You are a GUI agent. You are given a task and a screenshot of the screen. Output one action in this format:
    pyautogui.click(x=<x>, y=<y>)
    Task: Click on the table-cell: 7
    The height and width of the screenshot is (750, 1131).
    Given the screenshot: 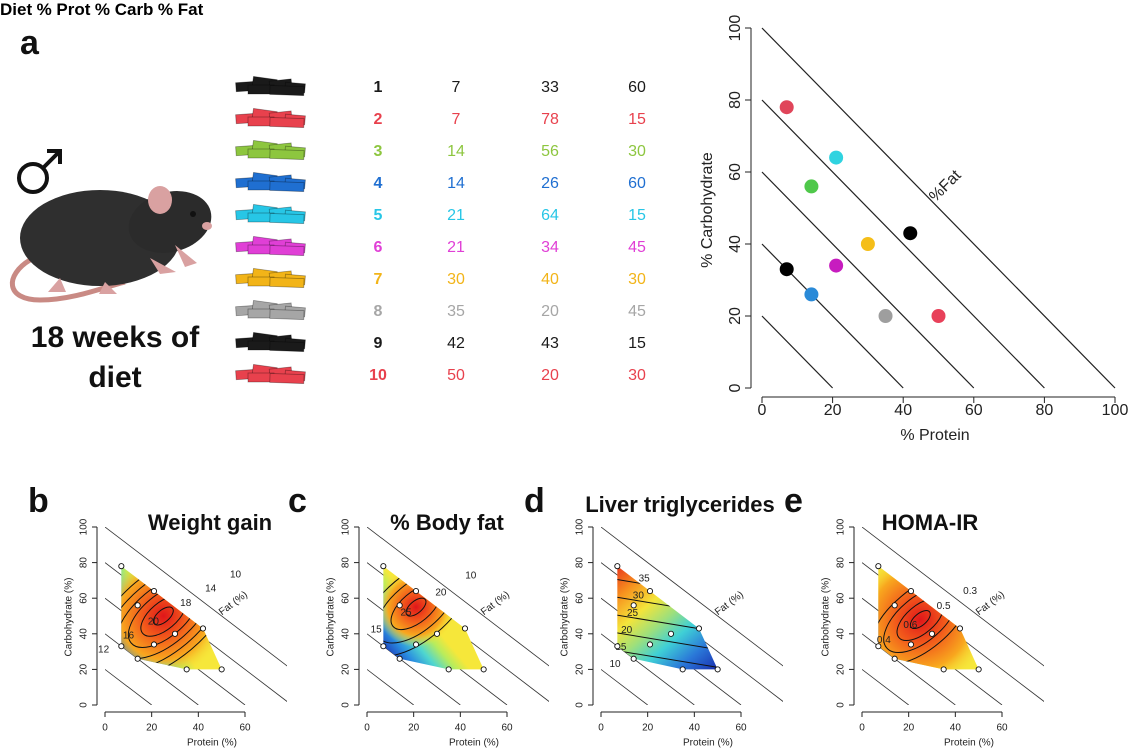 What is the action you would take?
    pyautogui.click(x=456, y=119)
    